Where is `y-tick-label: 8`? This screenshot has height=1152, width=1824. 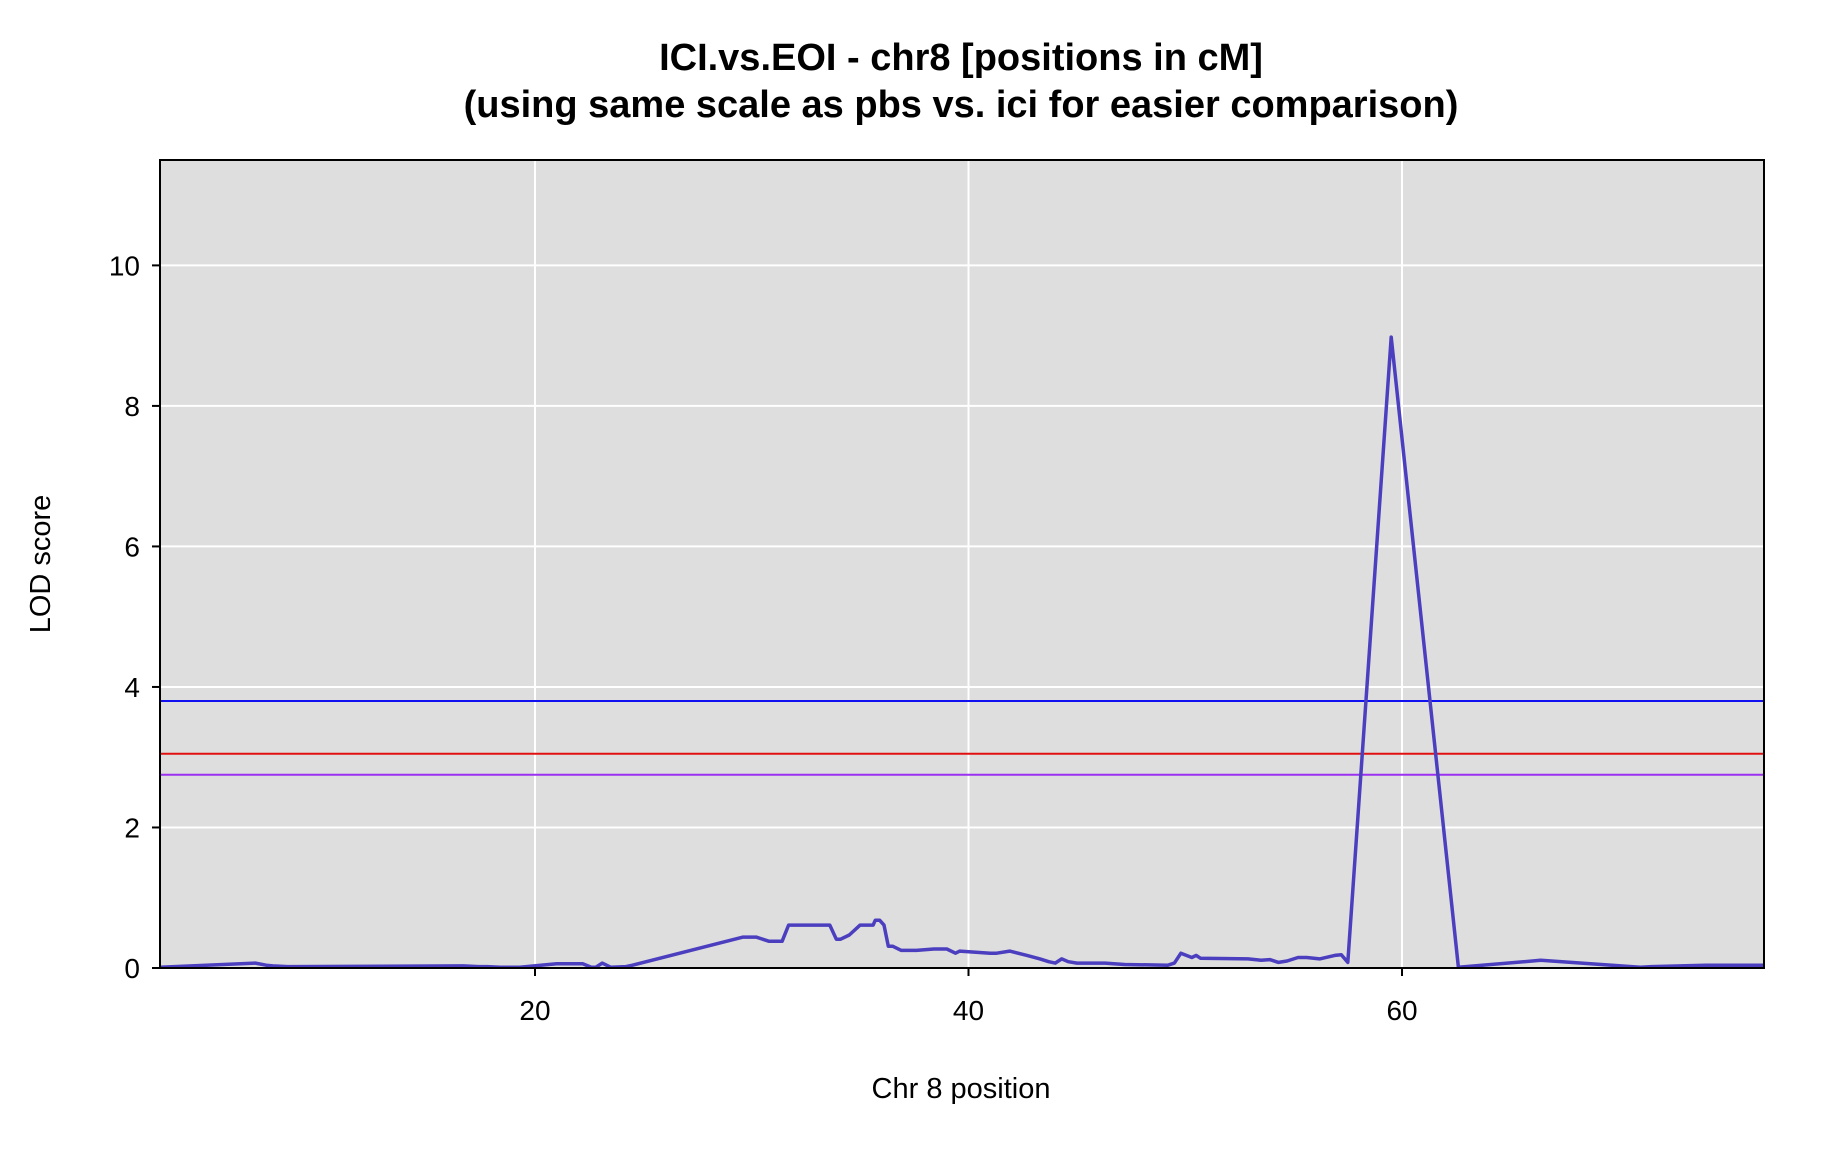
y-tick-label: 8 is located at coordinates (132, 406).